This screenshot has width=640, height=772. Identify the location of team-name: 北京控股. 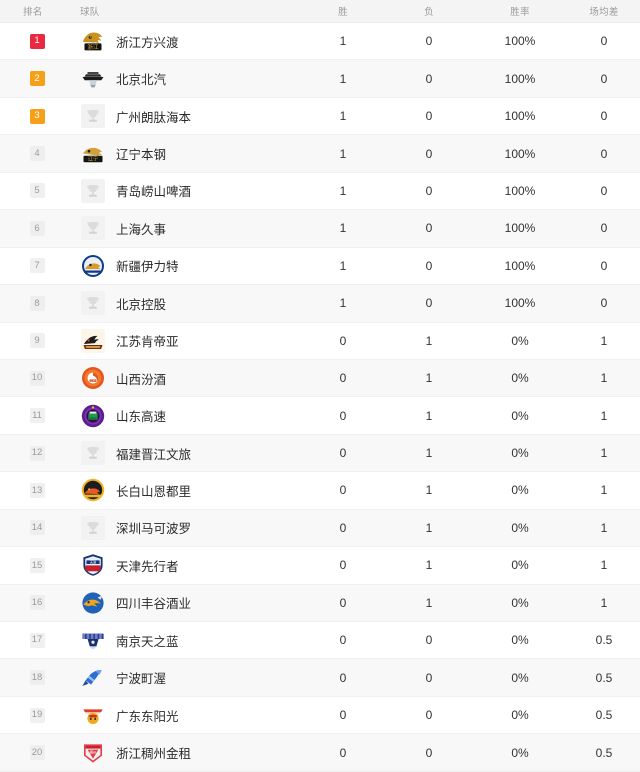
(141, 304).